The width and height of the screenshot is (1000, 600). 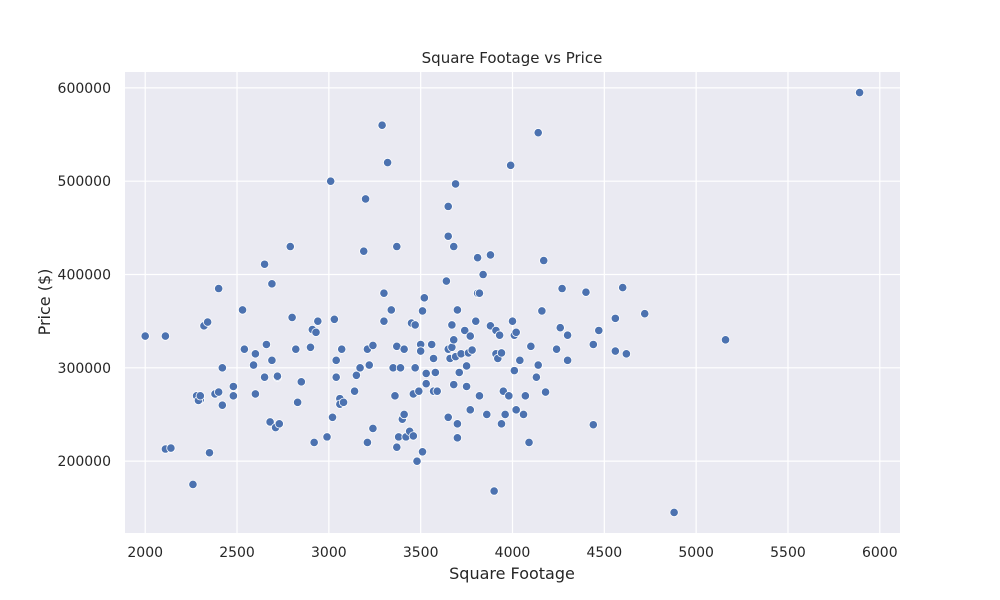 I want to click on y-tick-label: 400000, so click(x=84, y=276).